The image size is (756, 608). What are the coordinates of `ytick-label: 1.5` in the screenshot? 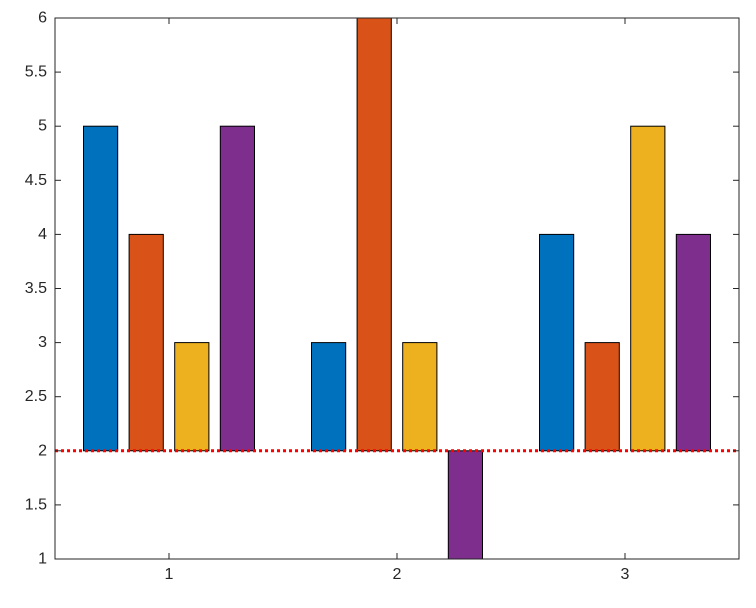 It's located at (36, 504).